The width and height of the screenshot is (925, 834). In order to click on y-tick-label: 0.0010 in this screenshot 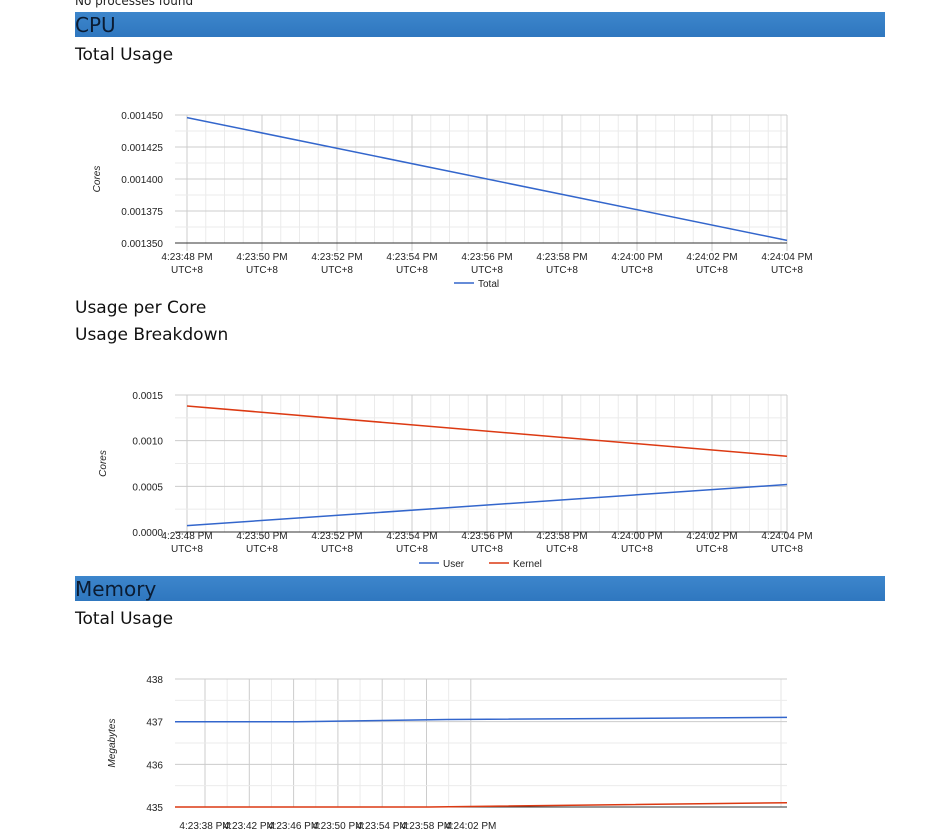, I will do `click(147, 442)`.